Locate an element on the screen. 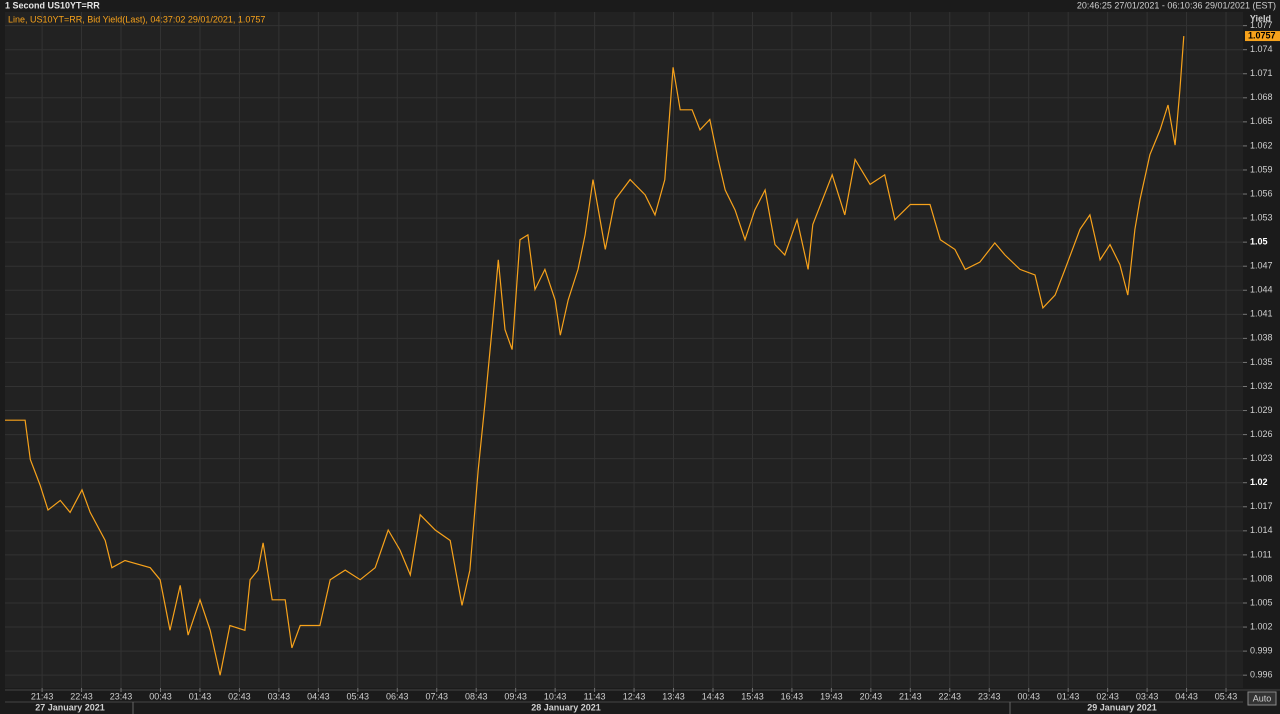  date-label: 29 January 2021 is located at coordinates (1122, 707).